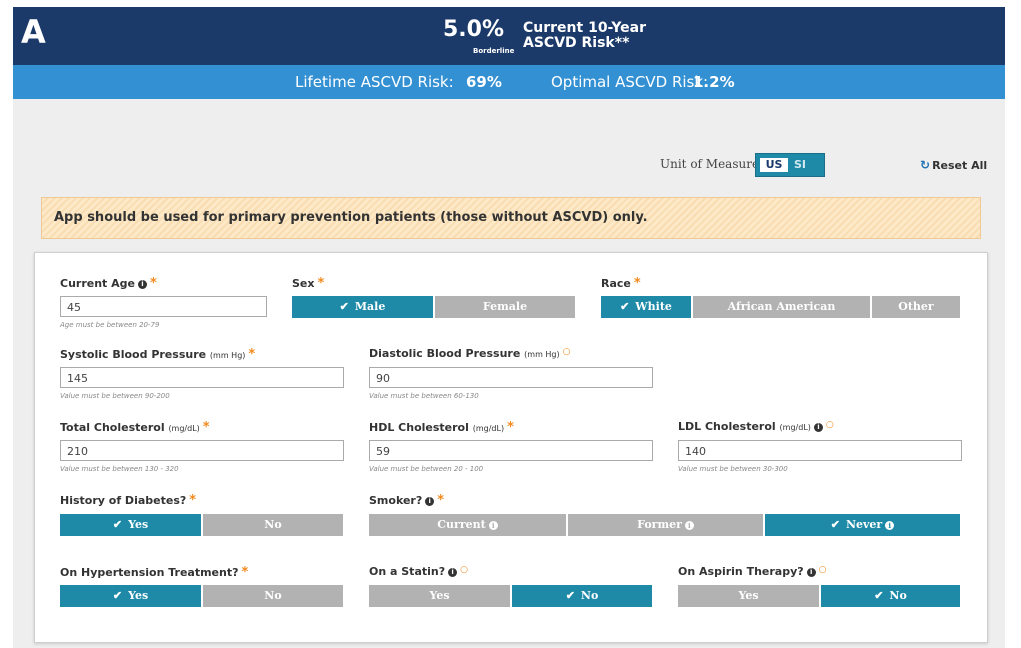 Image resolution: width=1021 pixels, height=648 pixels. I want to click on hypertension-selector: ✔ Yes No, so click(201, 596).